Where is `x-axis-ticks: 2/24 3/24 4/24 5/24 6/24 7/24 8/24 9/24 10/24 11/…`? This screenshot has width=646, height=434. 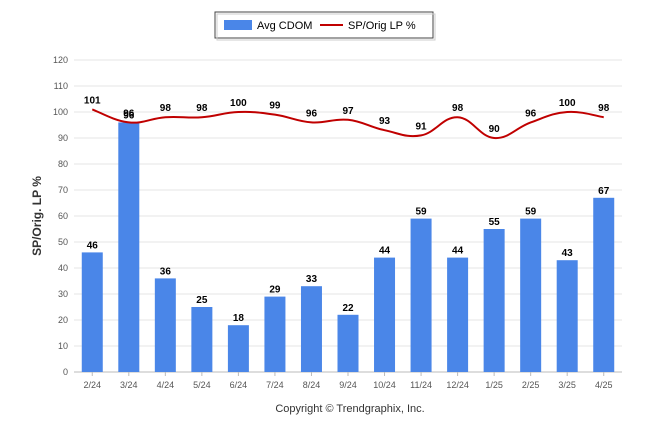
x-axis-ticks: 2/24 3/24 4/24 5/24 6/24 7/24 8/24 9/24 10/24 11/… is located at coordinates (348, 381).